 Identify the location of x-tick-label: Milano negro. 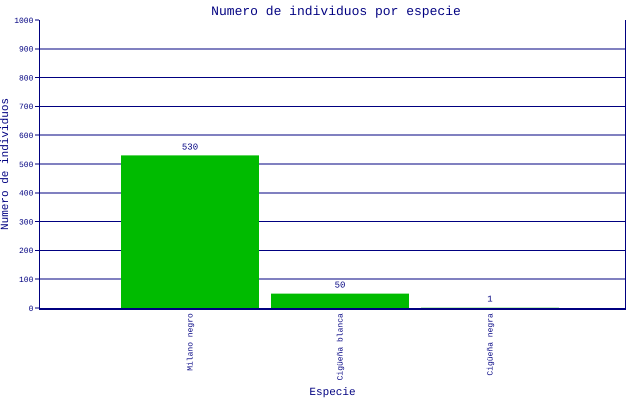
(191, 342).